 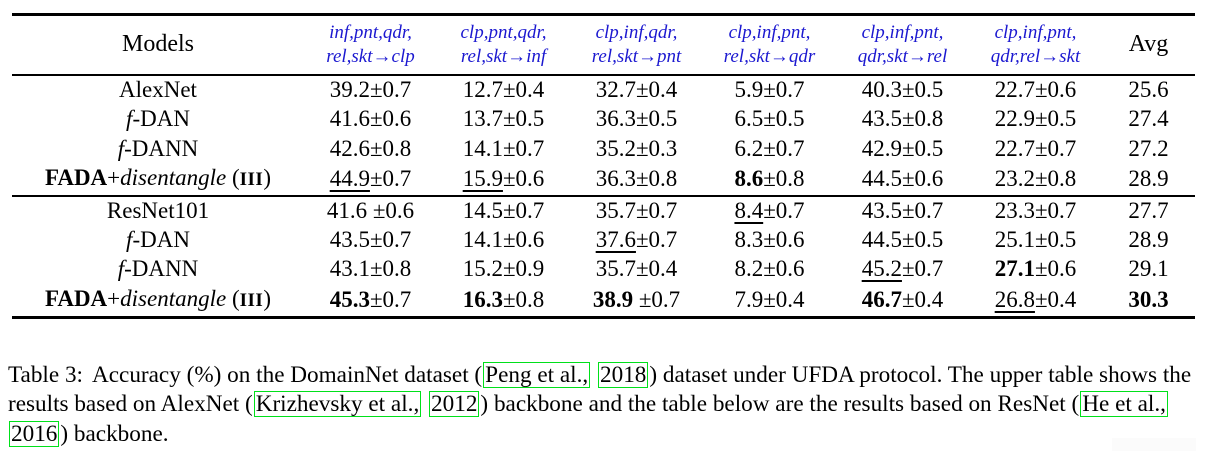 What do you see at coordinates (615, 90) in the screenshot?
I see `accuracy-value: 32.7` at bounding box center [615, 90].